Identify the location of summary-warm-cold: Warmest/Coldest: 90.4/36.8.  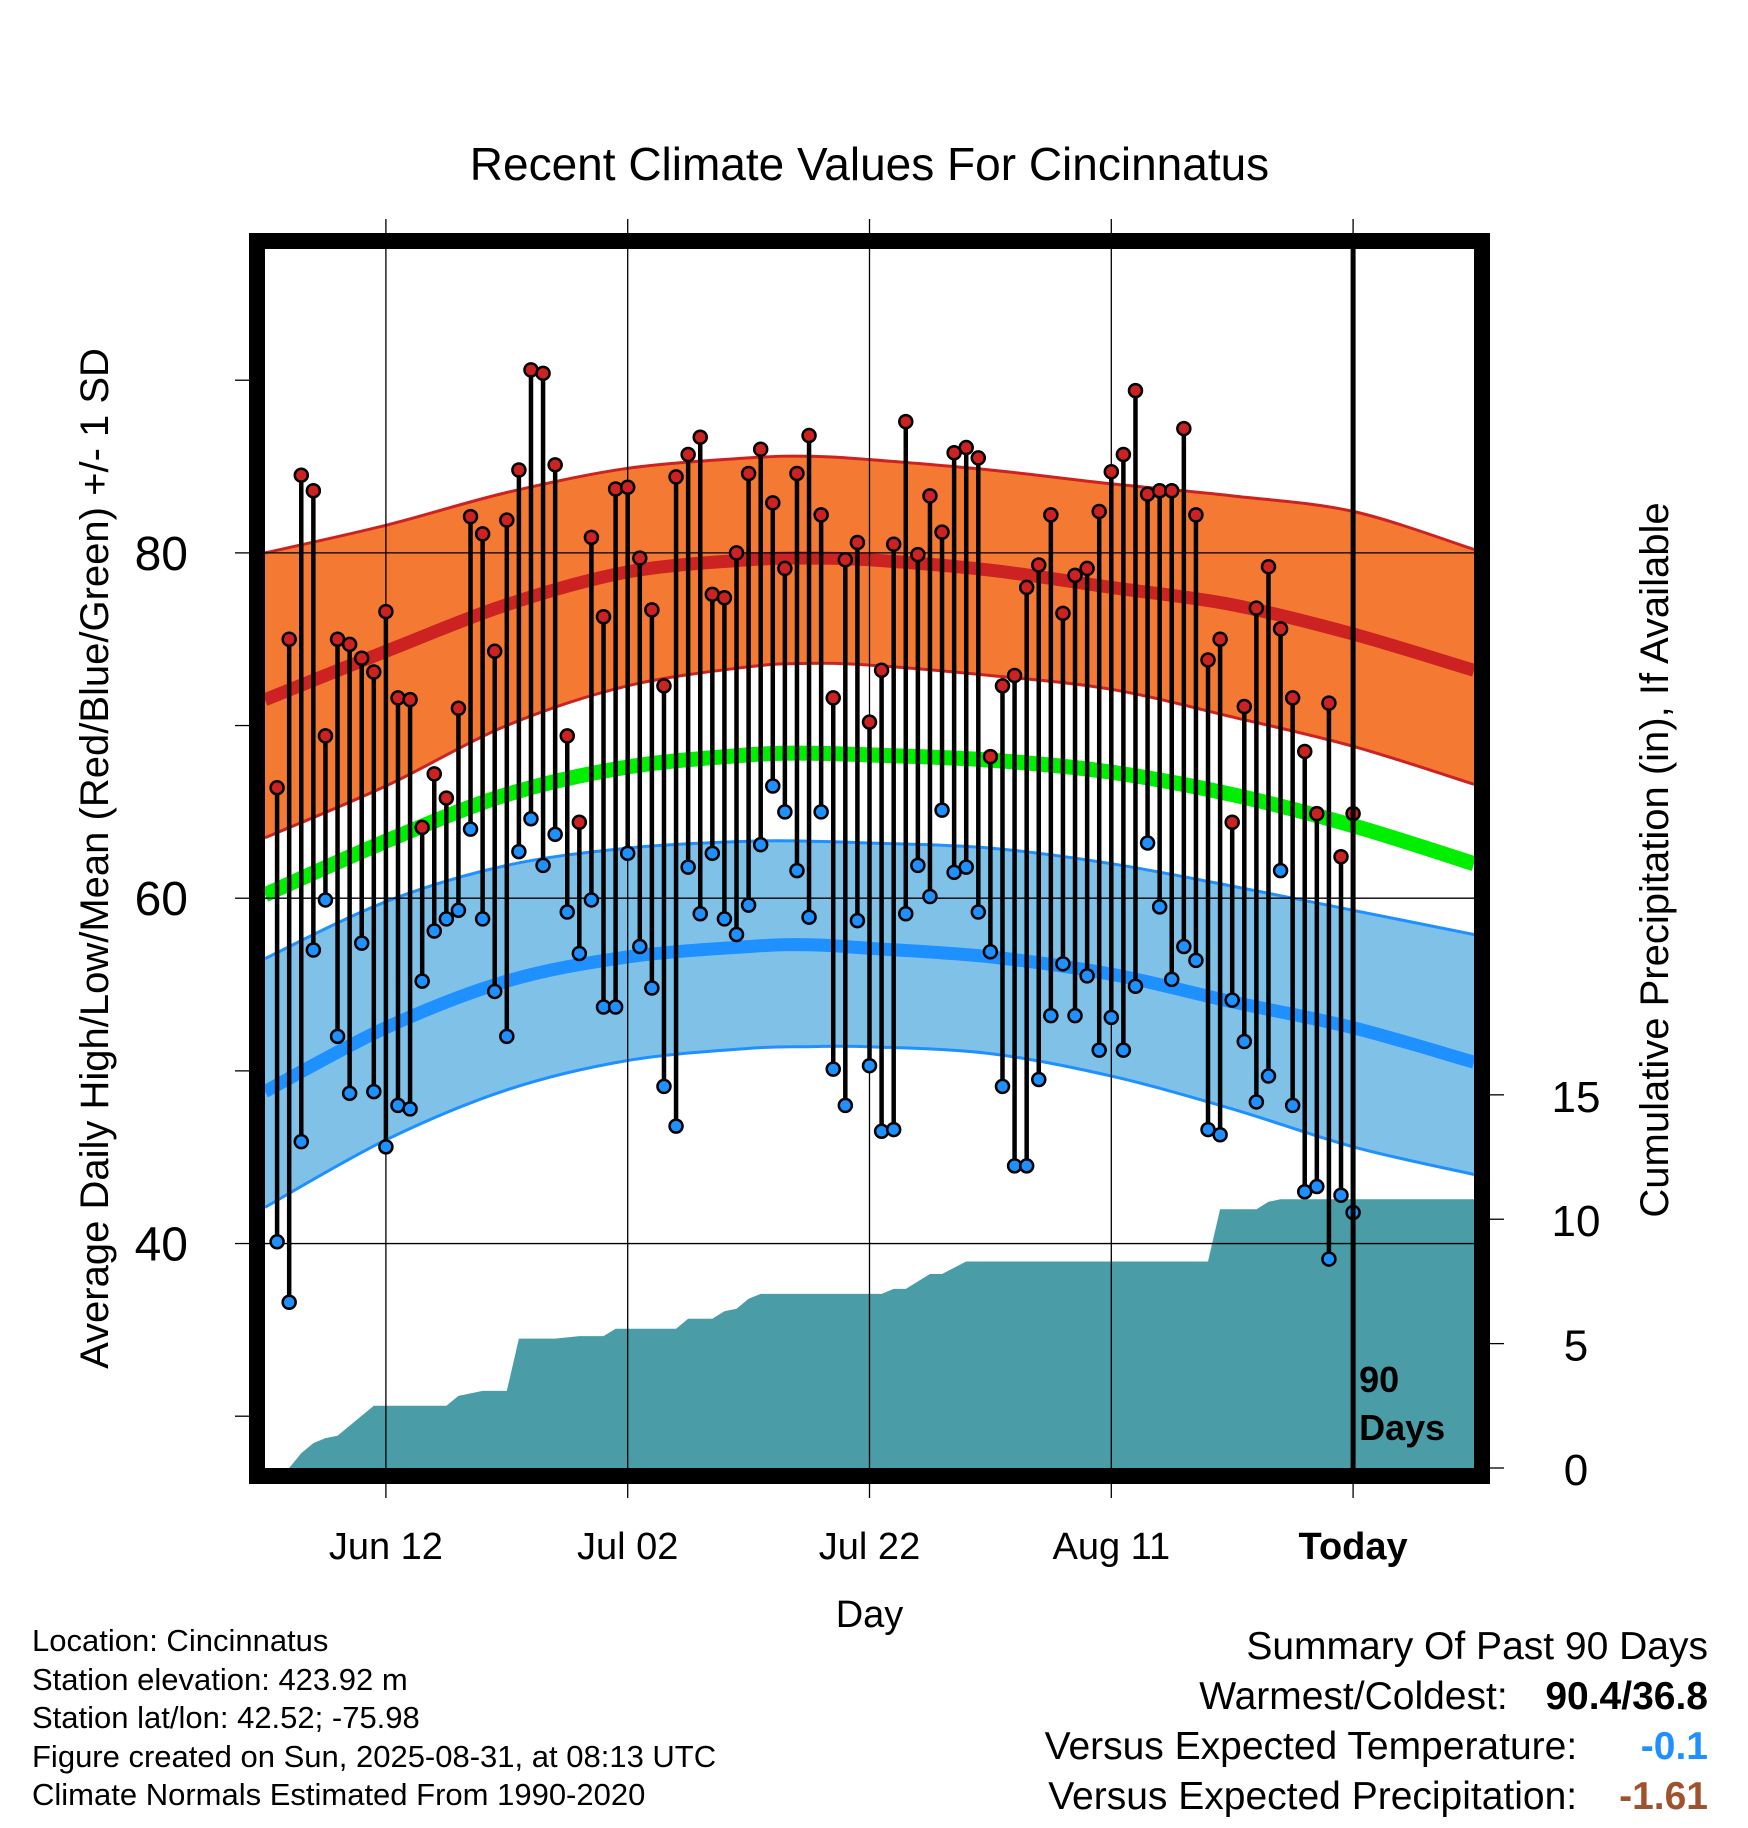
(1376, 1697).